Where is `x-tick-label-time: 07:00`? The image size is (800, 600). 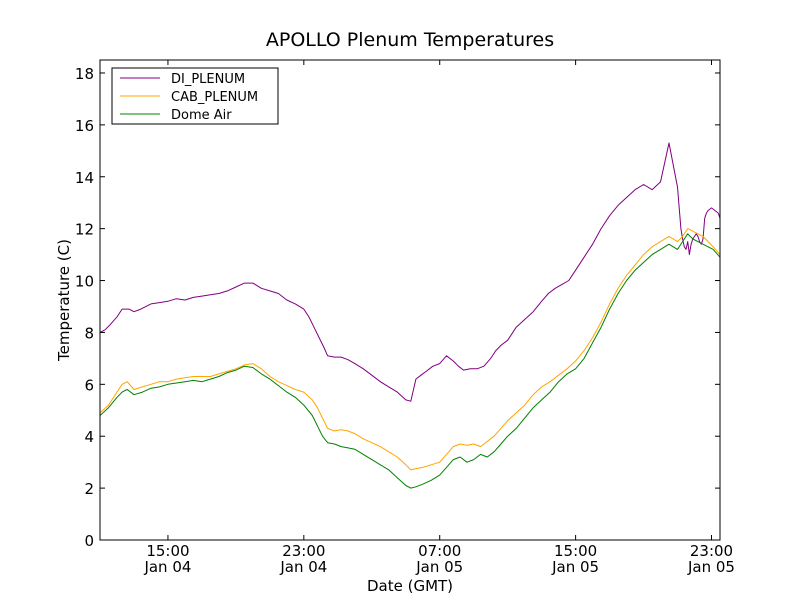
x-tick-label-time: 07:00 is located at coordinates (439, 551).